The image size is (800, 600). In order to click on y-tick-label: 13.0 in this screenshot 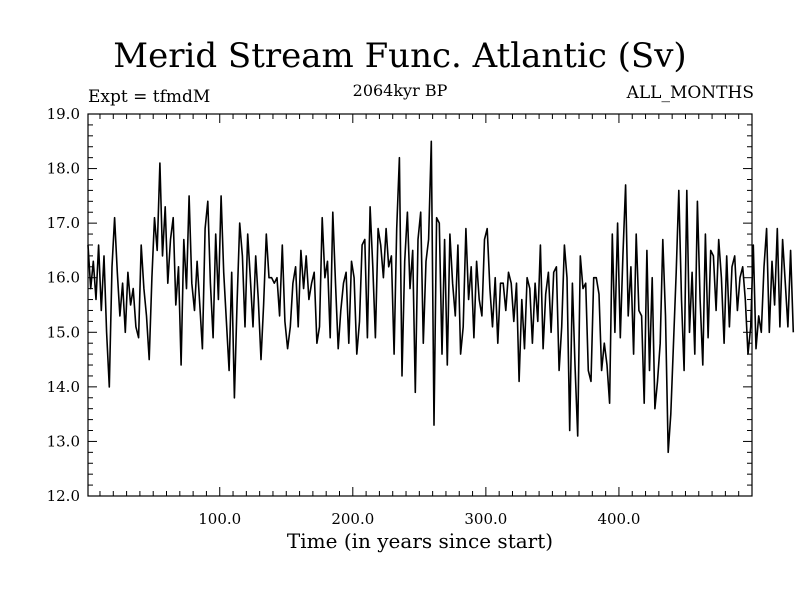, I will do `click(63, 441)`.